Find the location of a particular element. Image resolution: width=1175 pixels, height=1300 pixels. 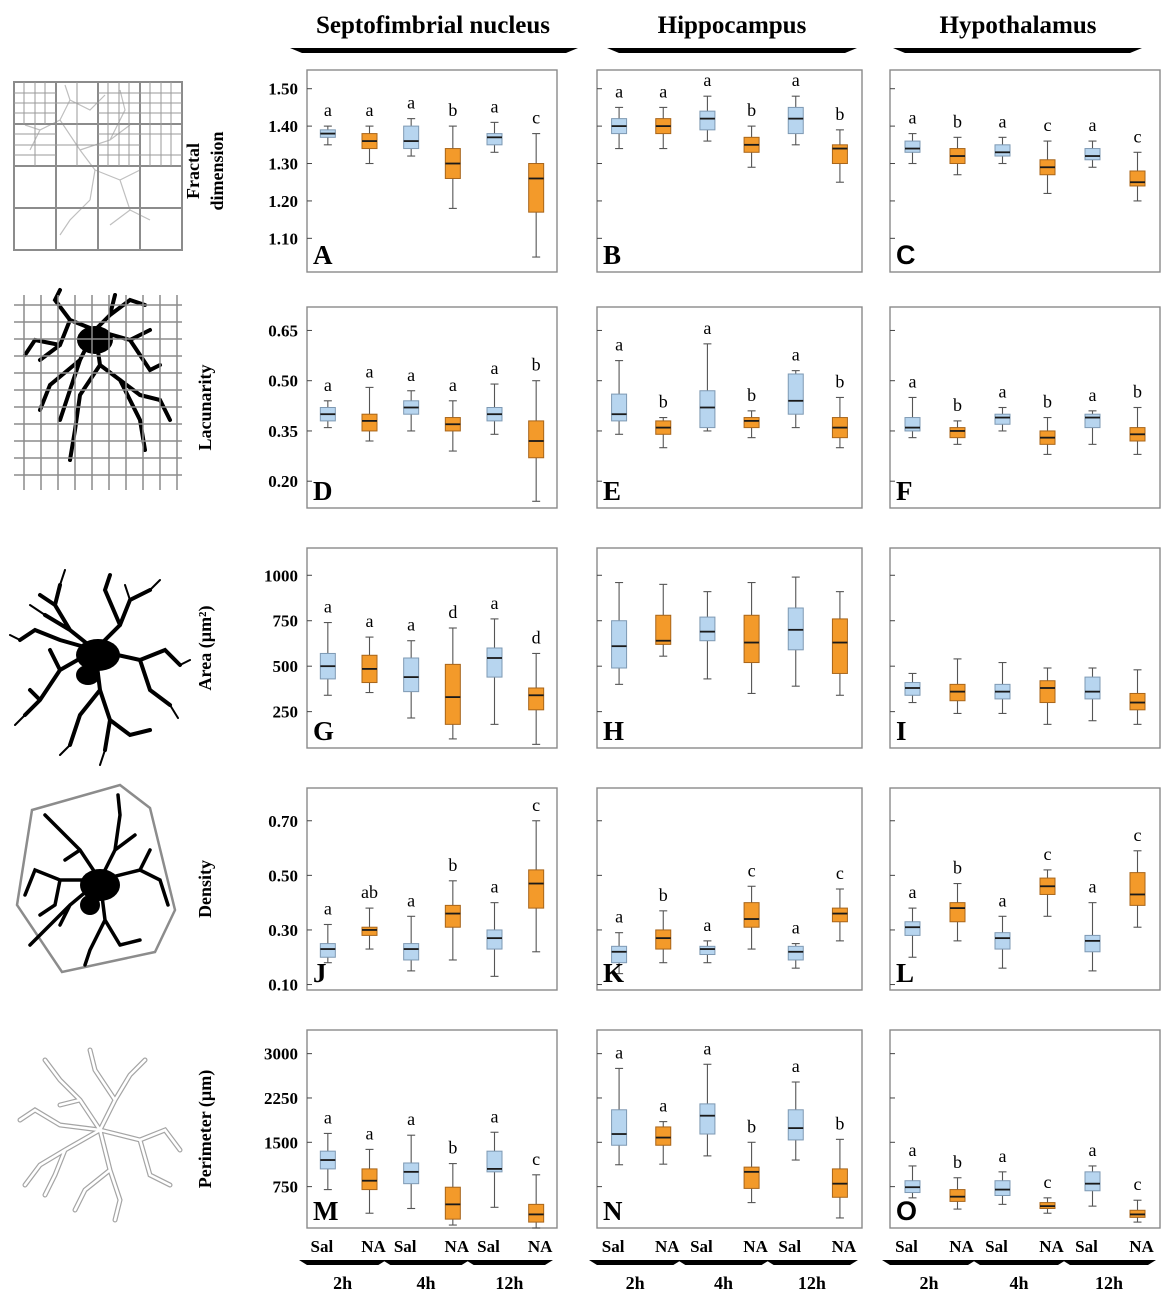

panel-letter: M is located at coordinates (325, 1211).